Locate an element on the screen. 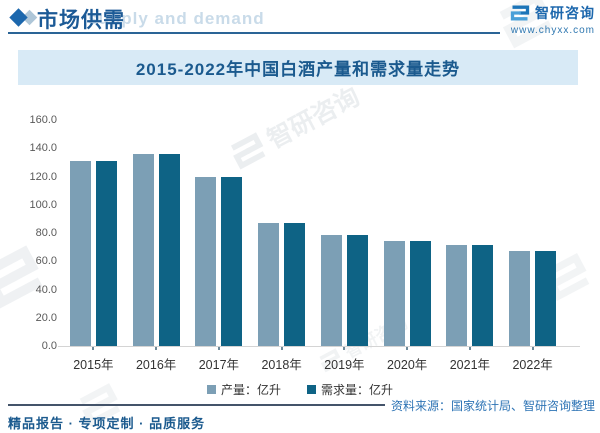  bar-group-2019年 is located at coordinates (344, 233).